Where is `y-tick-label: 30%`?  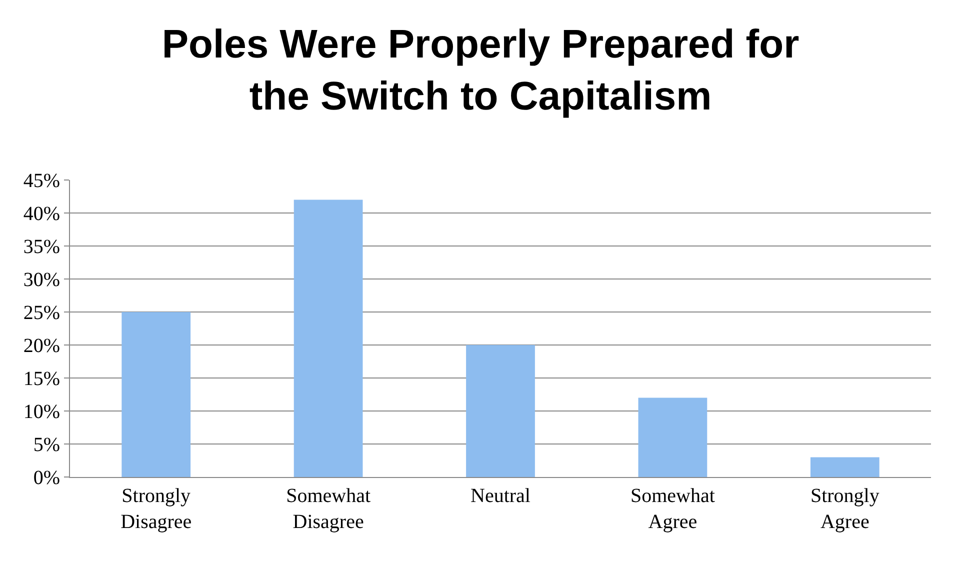 y-tick-label: 30% is located at coordinates (41, 280).